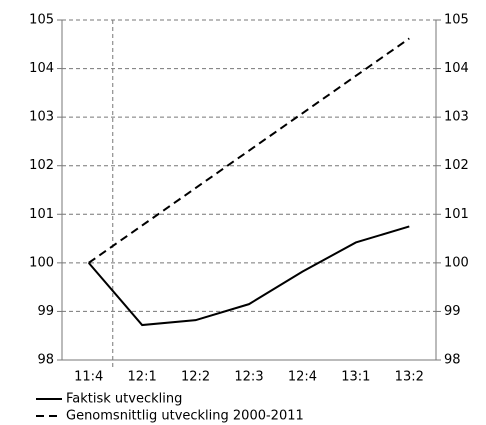  Describe the element at coordinates (45, 311) in the screenshot. I see `y-tick-label: 99` at that location.